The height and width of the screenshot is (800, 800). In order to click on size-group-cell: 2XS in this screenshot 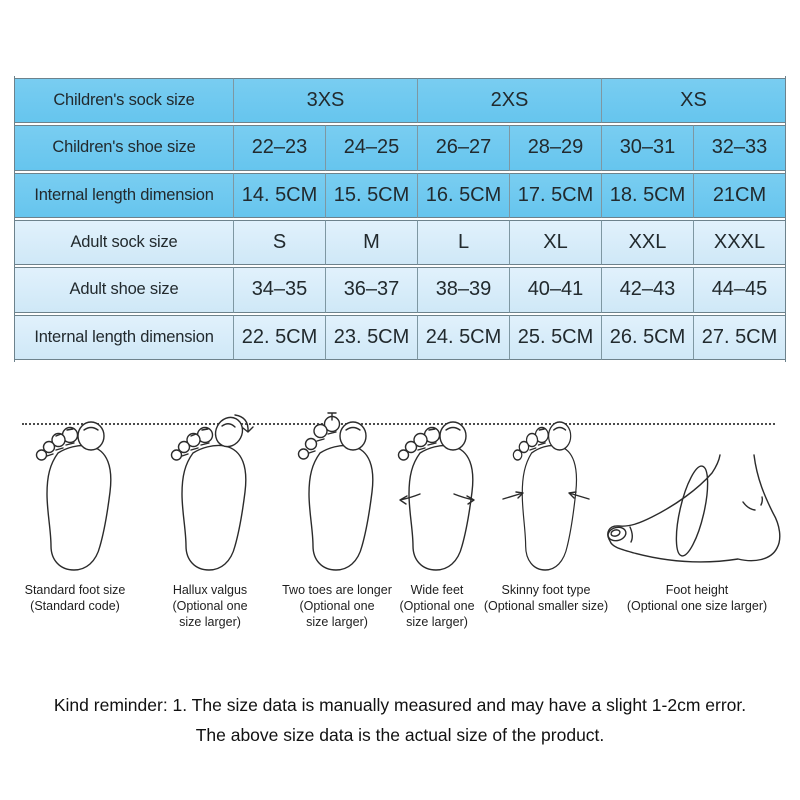, I will do `click(509, 101)`.